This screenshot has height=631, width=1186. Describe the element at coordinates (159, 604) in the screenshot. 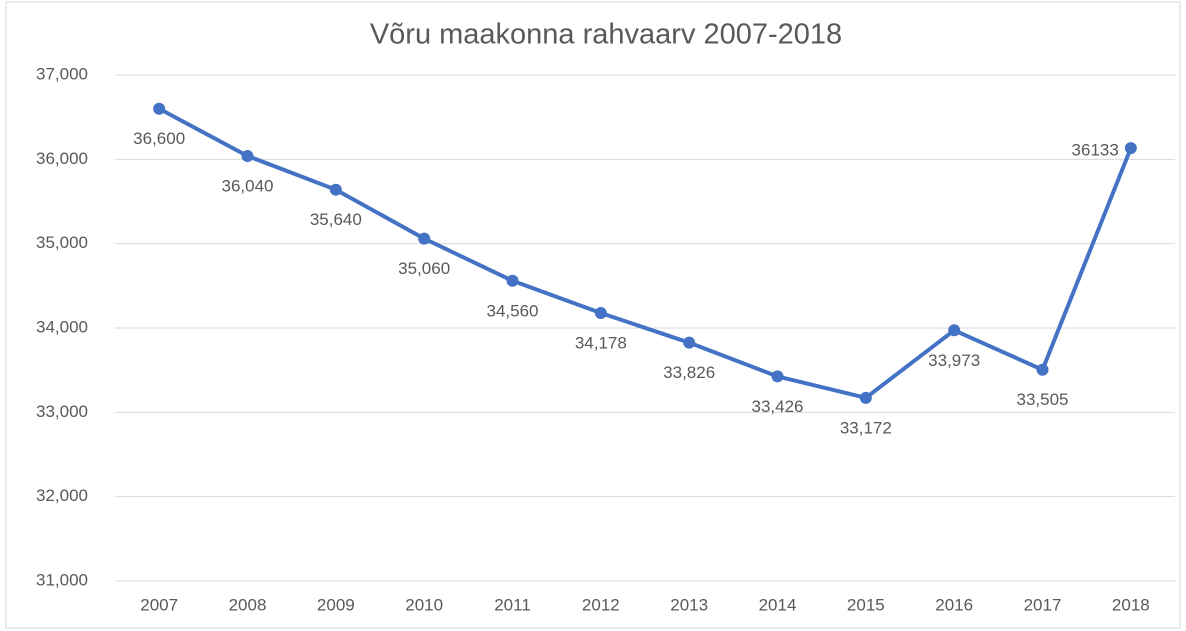

I see `x-tick-label: 2007` at that location.